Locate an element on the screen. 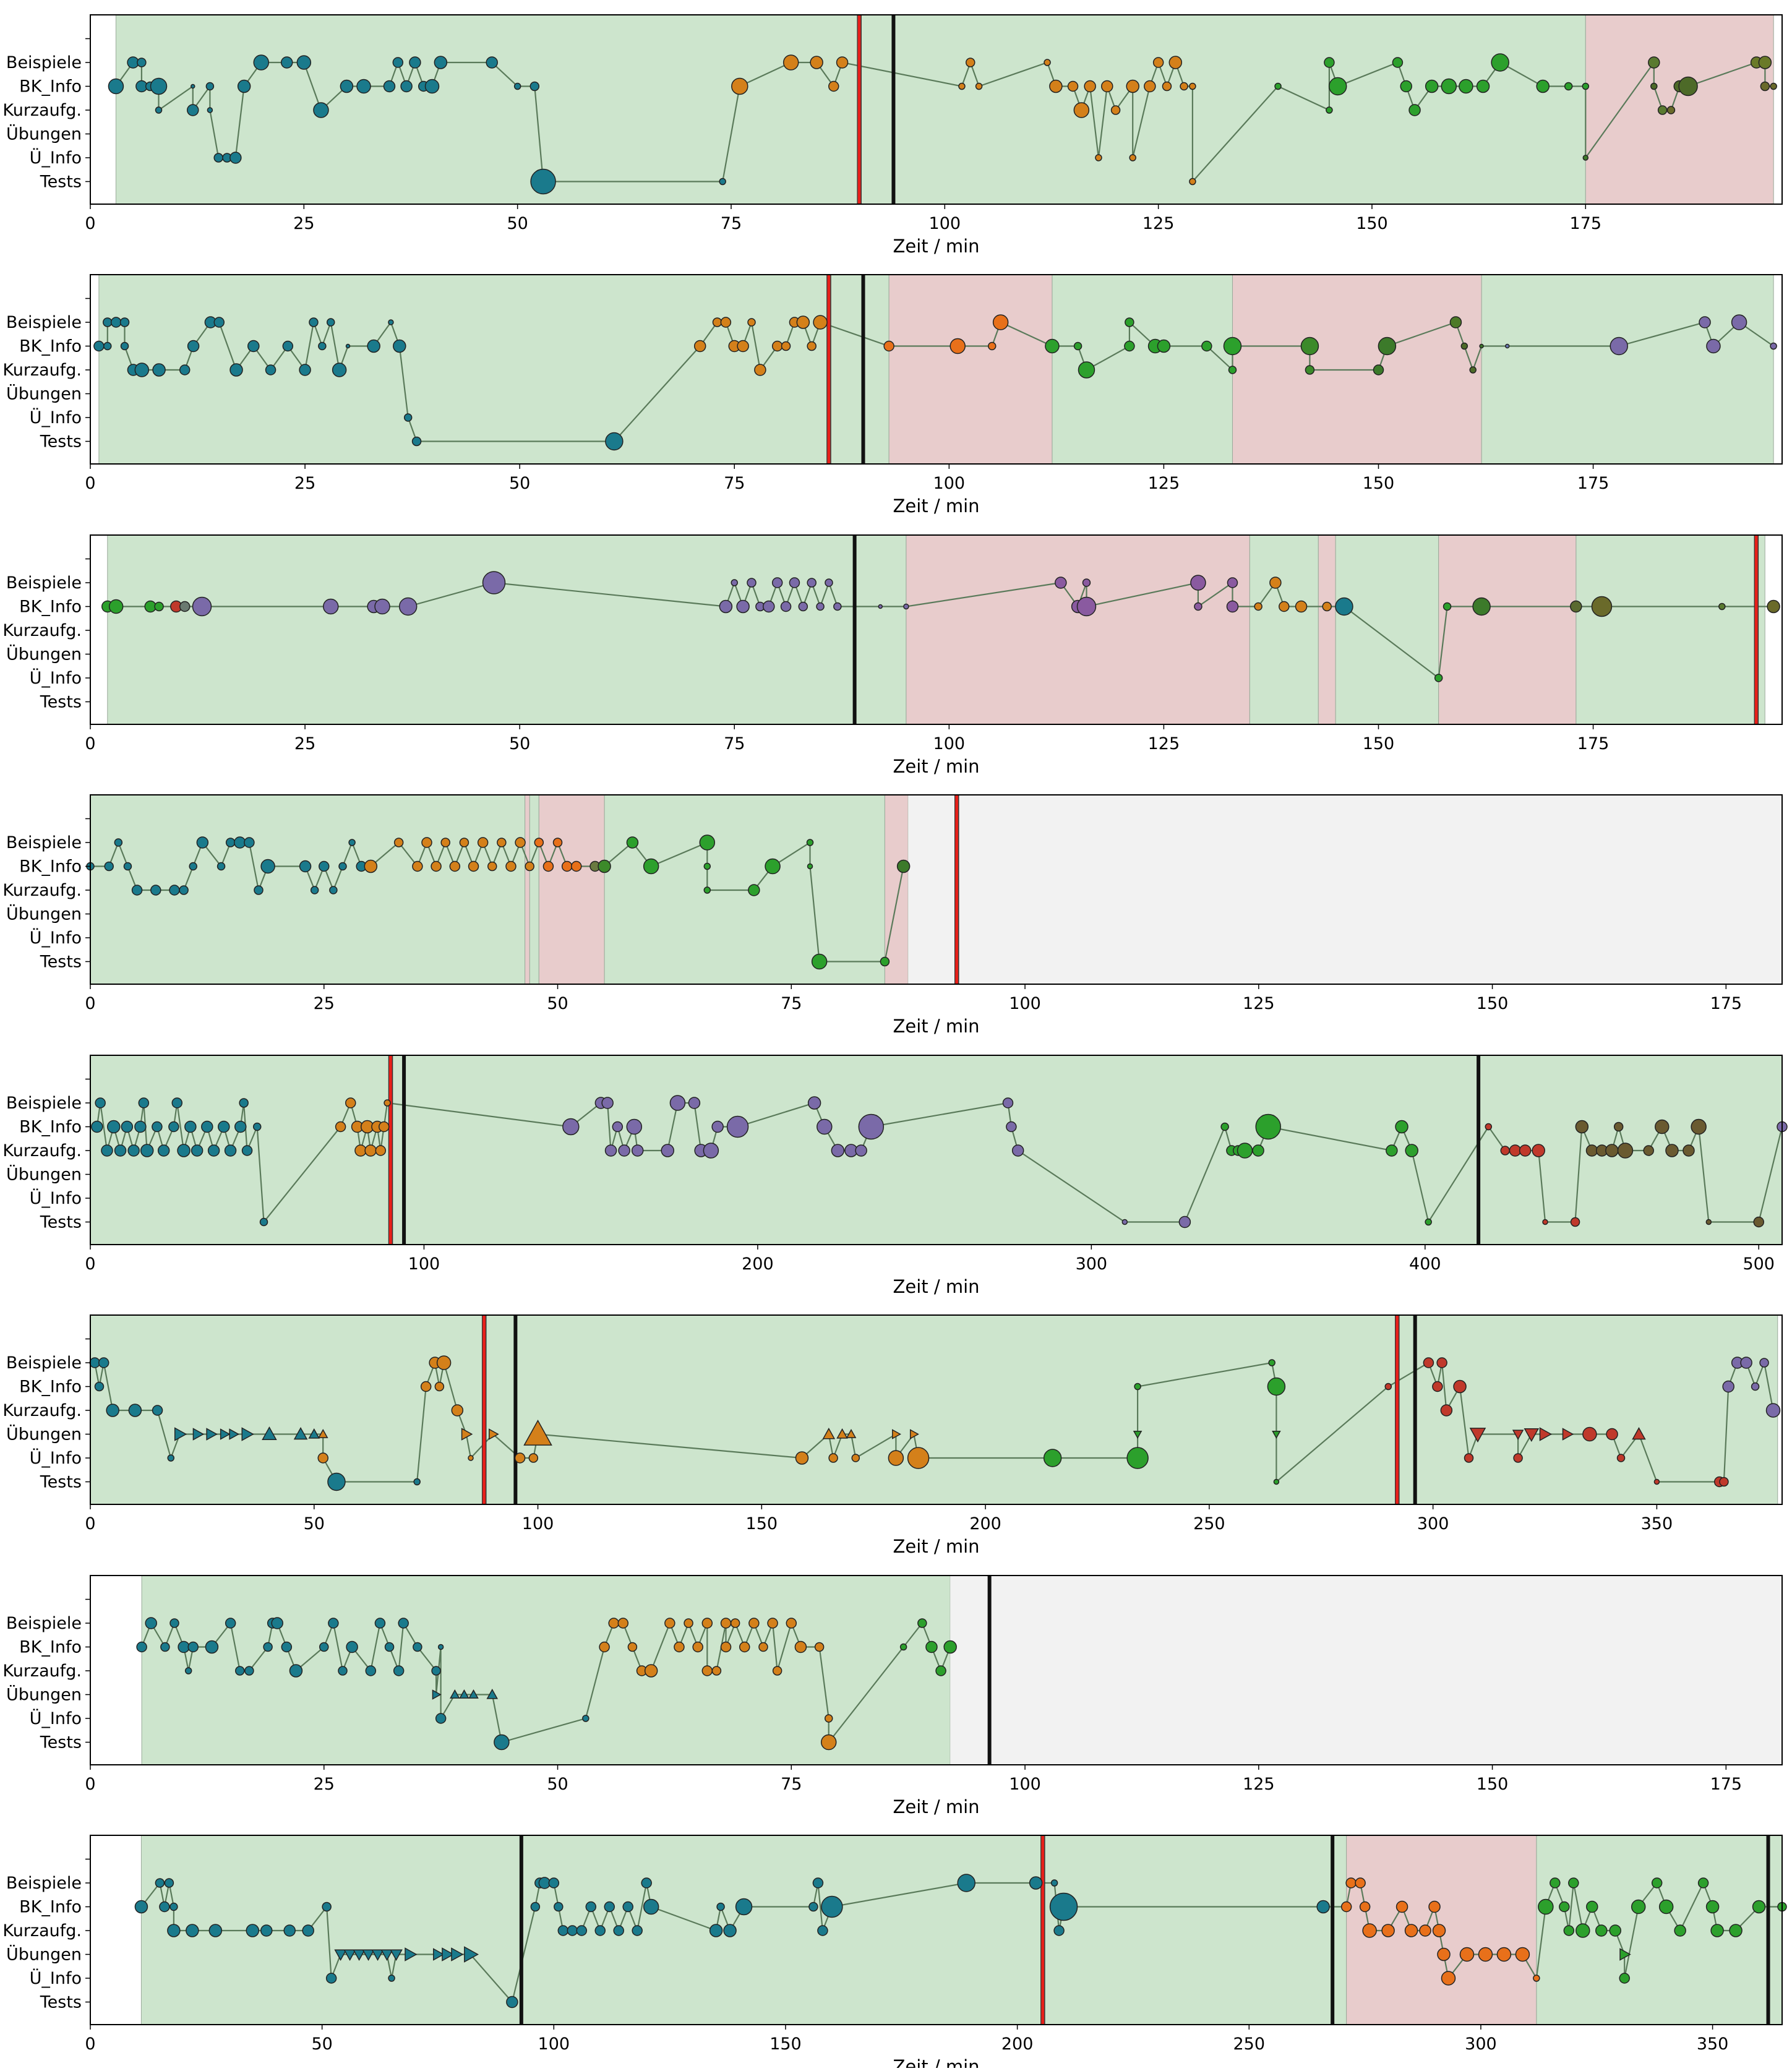 The image size is (1792, 2071). y-tick-label: BK_Info is located at coordinates (50, 86).